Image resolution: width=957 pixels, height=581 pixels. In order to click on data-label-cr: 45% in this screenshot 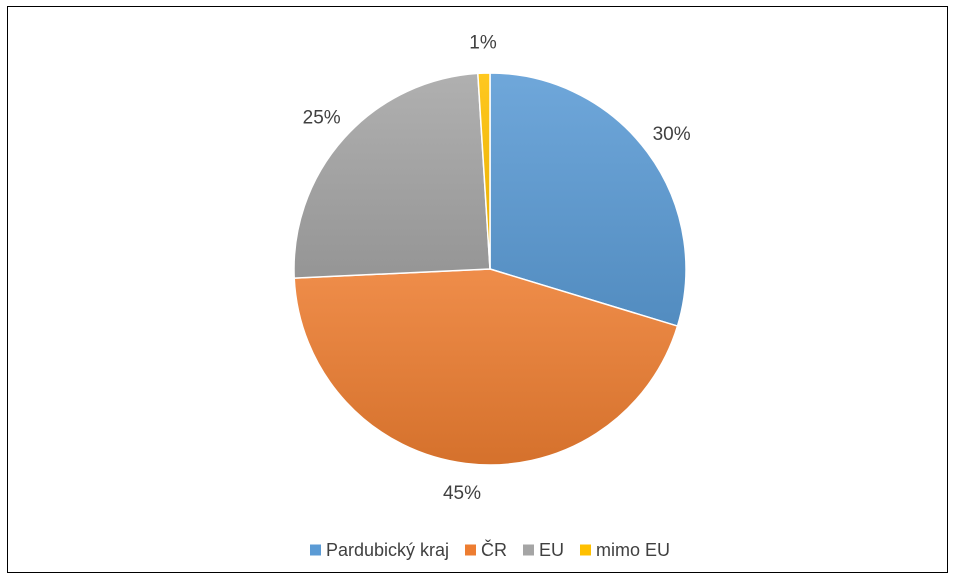, I will do `click(462, 493)`.